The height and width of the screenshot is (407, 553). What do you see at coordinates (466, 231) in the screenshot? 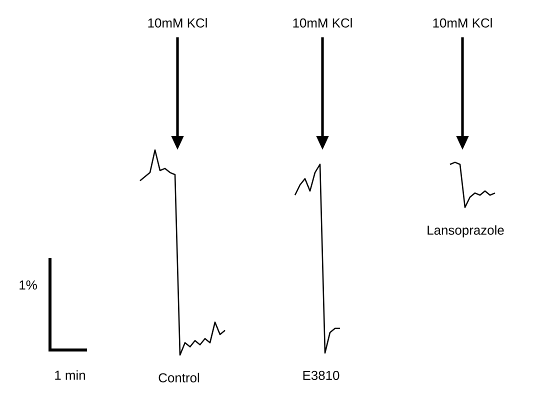
I see `series-label: Lansoprazole` at bounding box center [466, 231].